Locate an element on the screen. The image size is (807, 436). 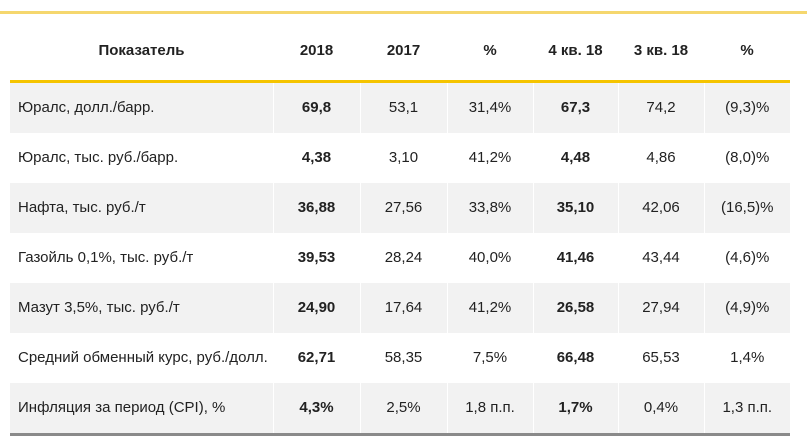
row-label: Мазут 3,5%, тыс. руб./т is located at coordinates (141, 308).